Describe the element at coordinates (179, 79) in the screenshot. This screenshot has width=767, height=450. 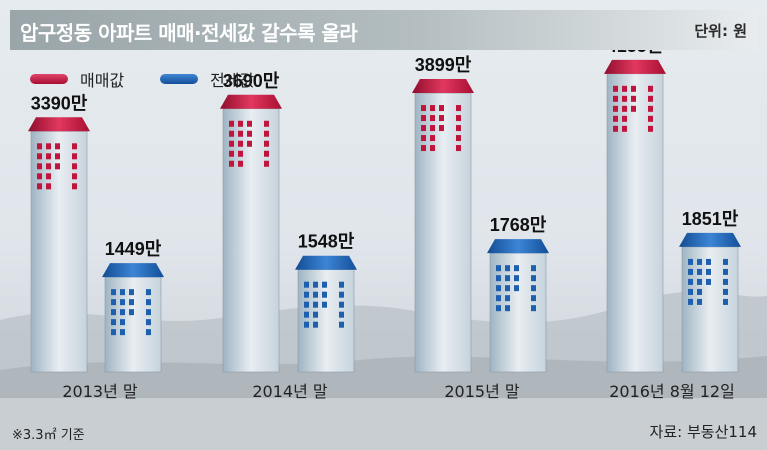
I see `legend-swatch-jeonse` at that location.